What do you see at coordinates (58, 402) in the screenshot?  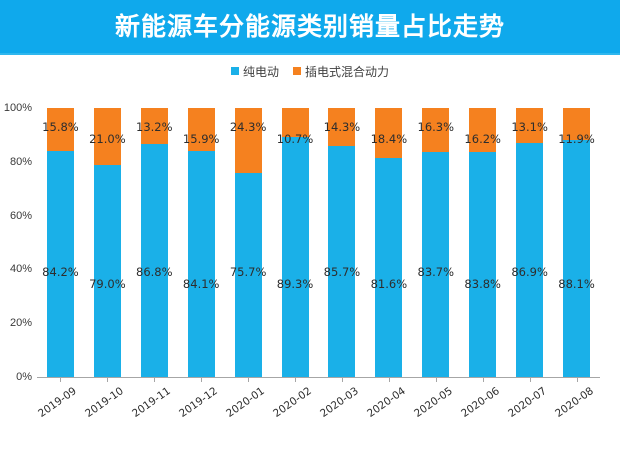 I see `x-axis-category-label: 2019-09` at bounding box center [58, 402].